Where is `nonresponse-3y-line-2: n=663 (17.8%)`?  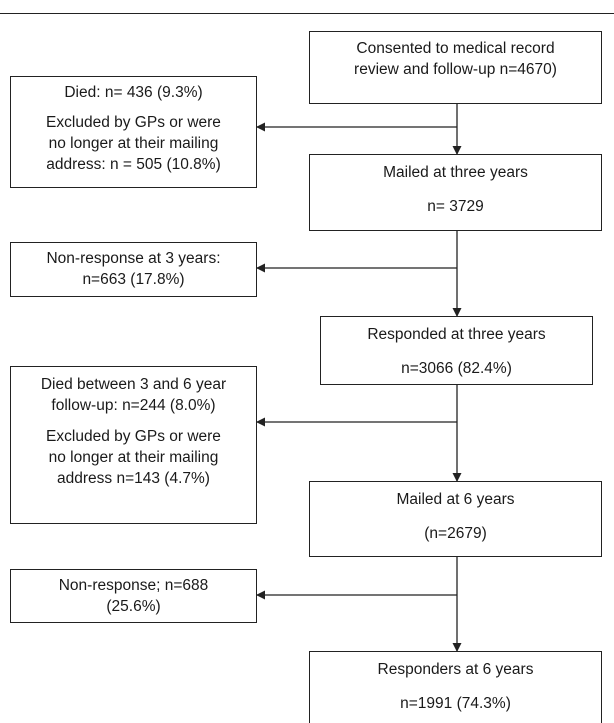 nonresponse-3y-line-2: n=663 (17.8%) is located at coordinates (133, 279).